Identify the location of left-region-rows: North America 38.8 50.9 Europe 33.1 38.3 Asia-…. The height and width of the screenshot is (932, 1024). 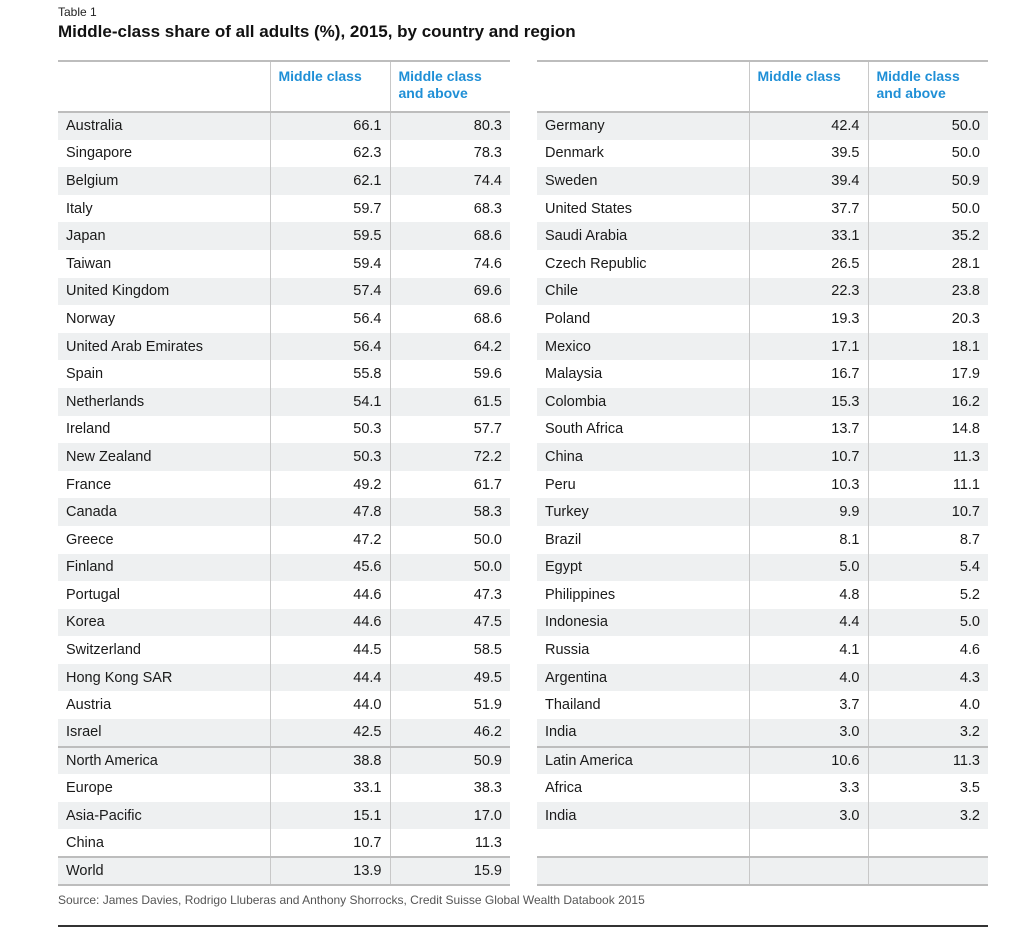
(284, 815).